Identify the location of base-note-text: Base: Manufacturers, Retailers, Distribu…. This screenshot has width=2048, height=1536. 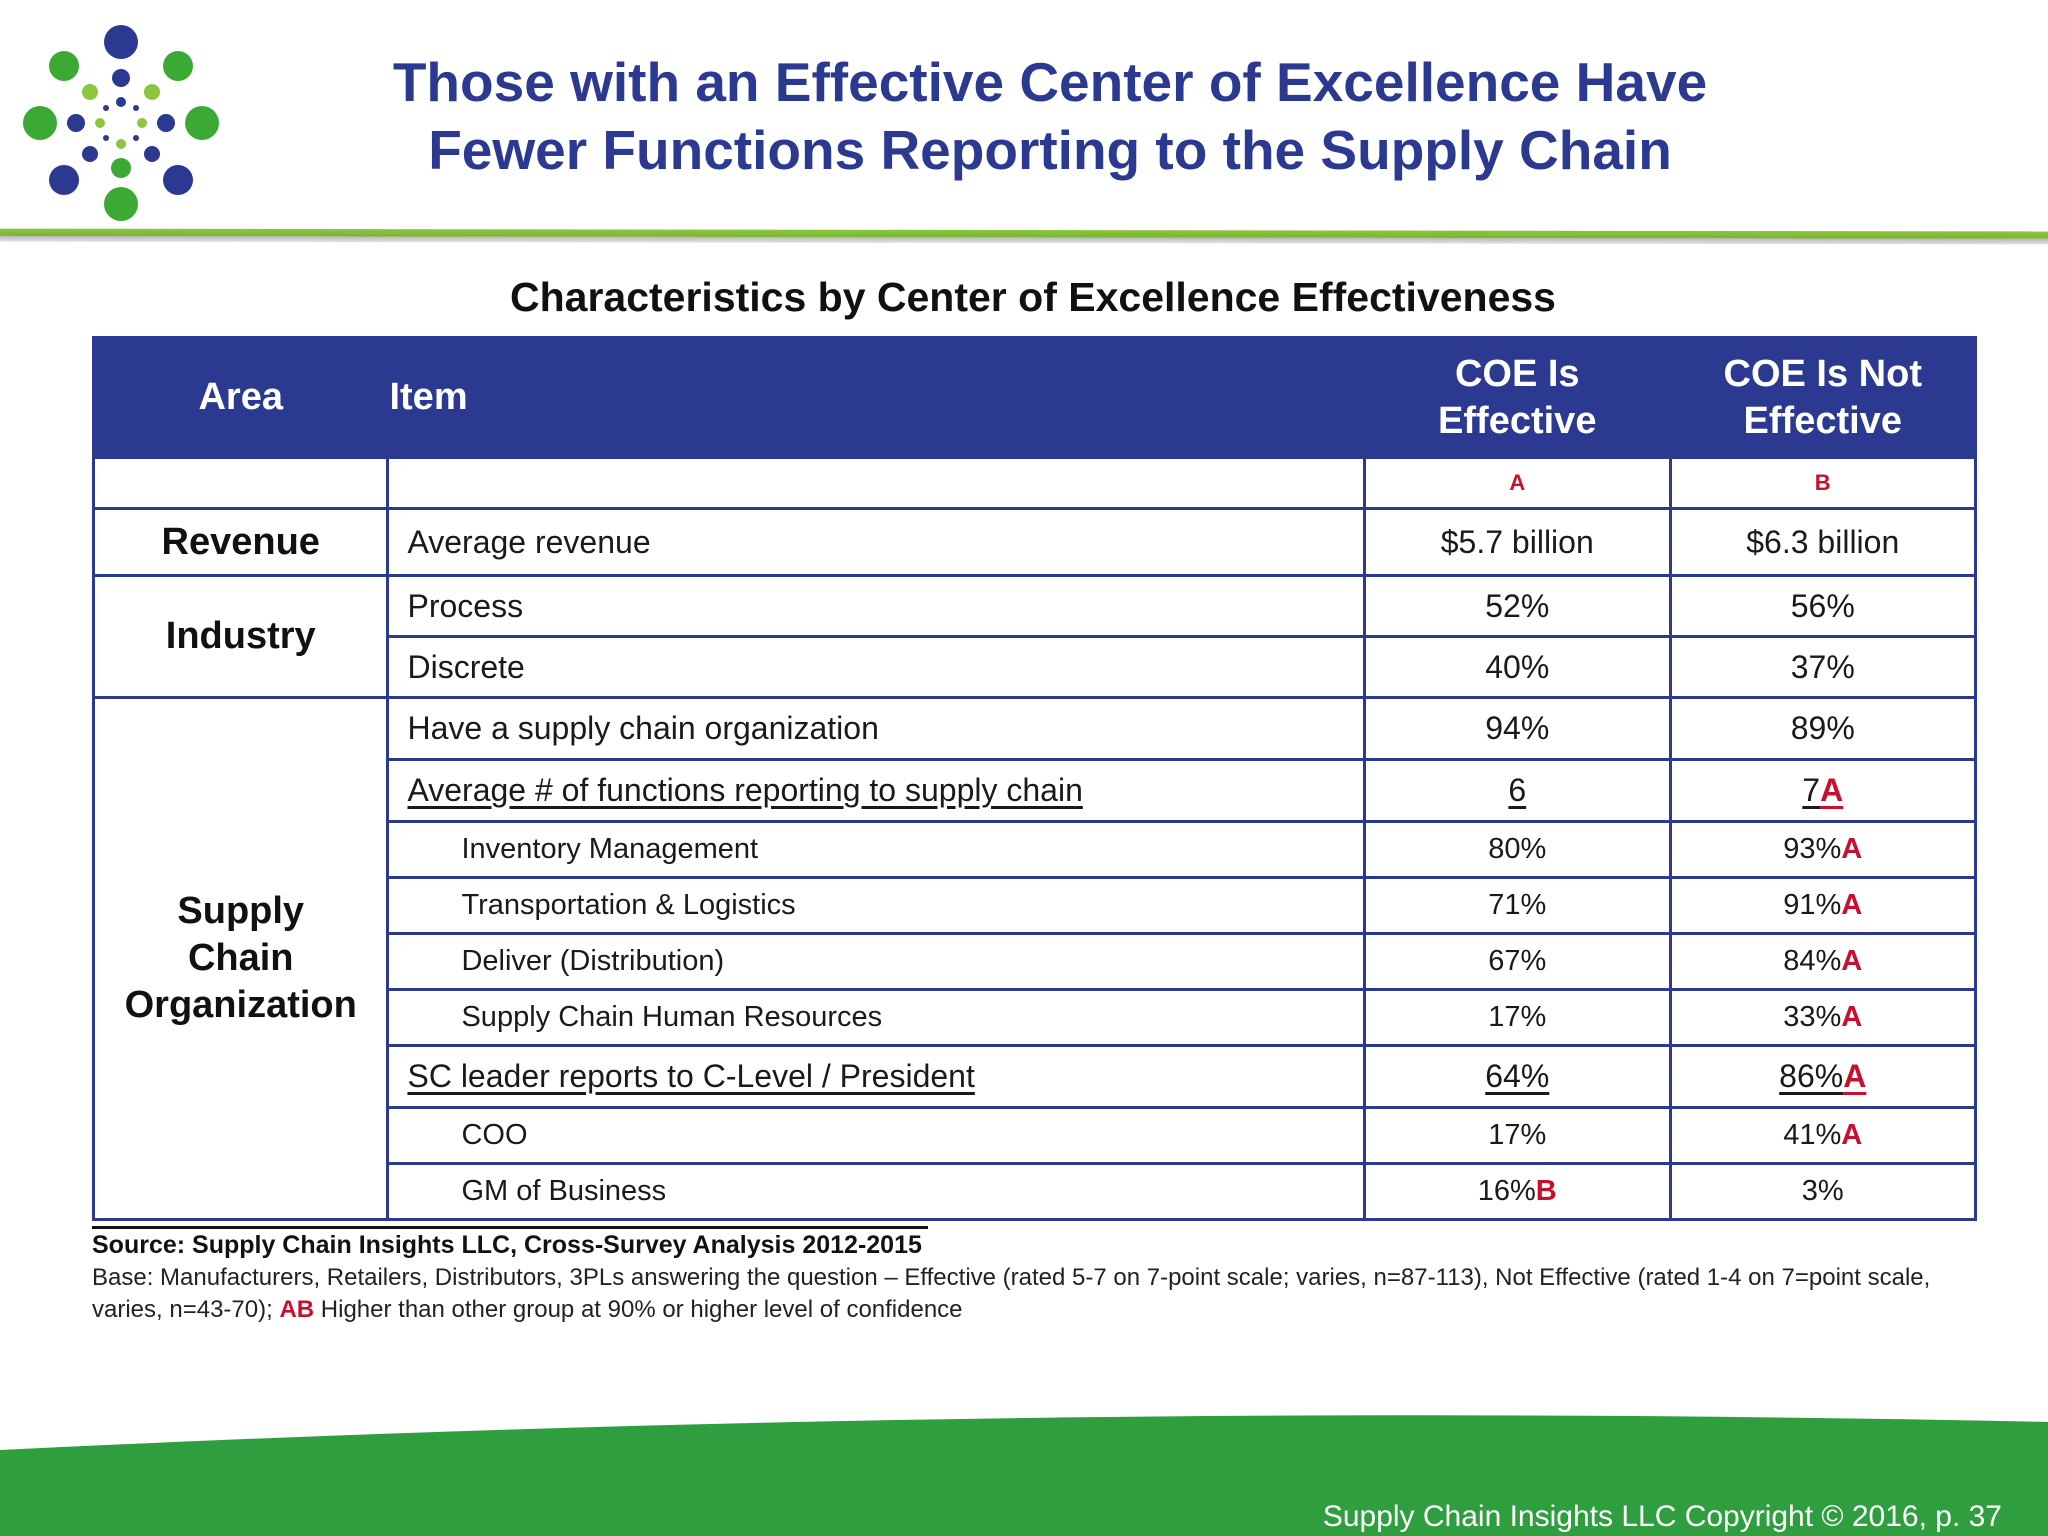
(1011, 1293).